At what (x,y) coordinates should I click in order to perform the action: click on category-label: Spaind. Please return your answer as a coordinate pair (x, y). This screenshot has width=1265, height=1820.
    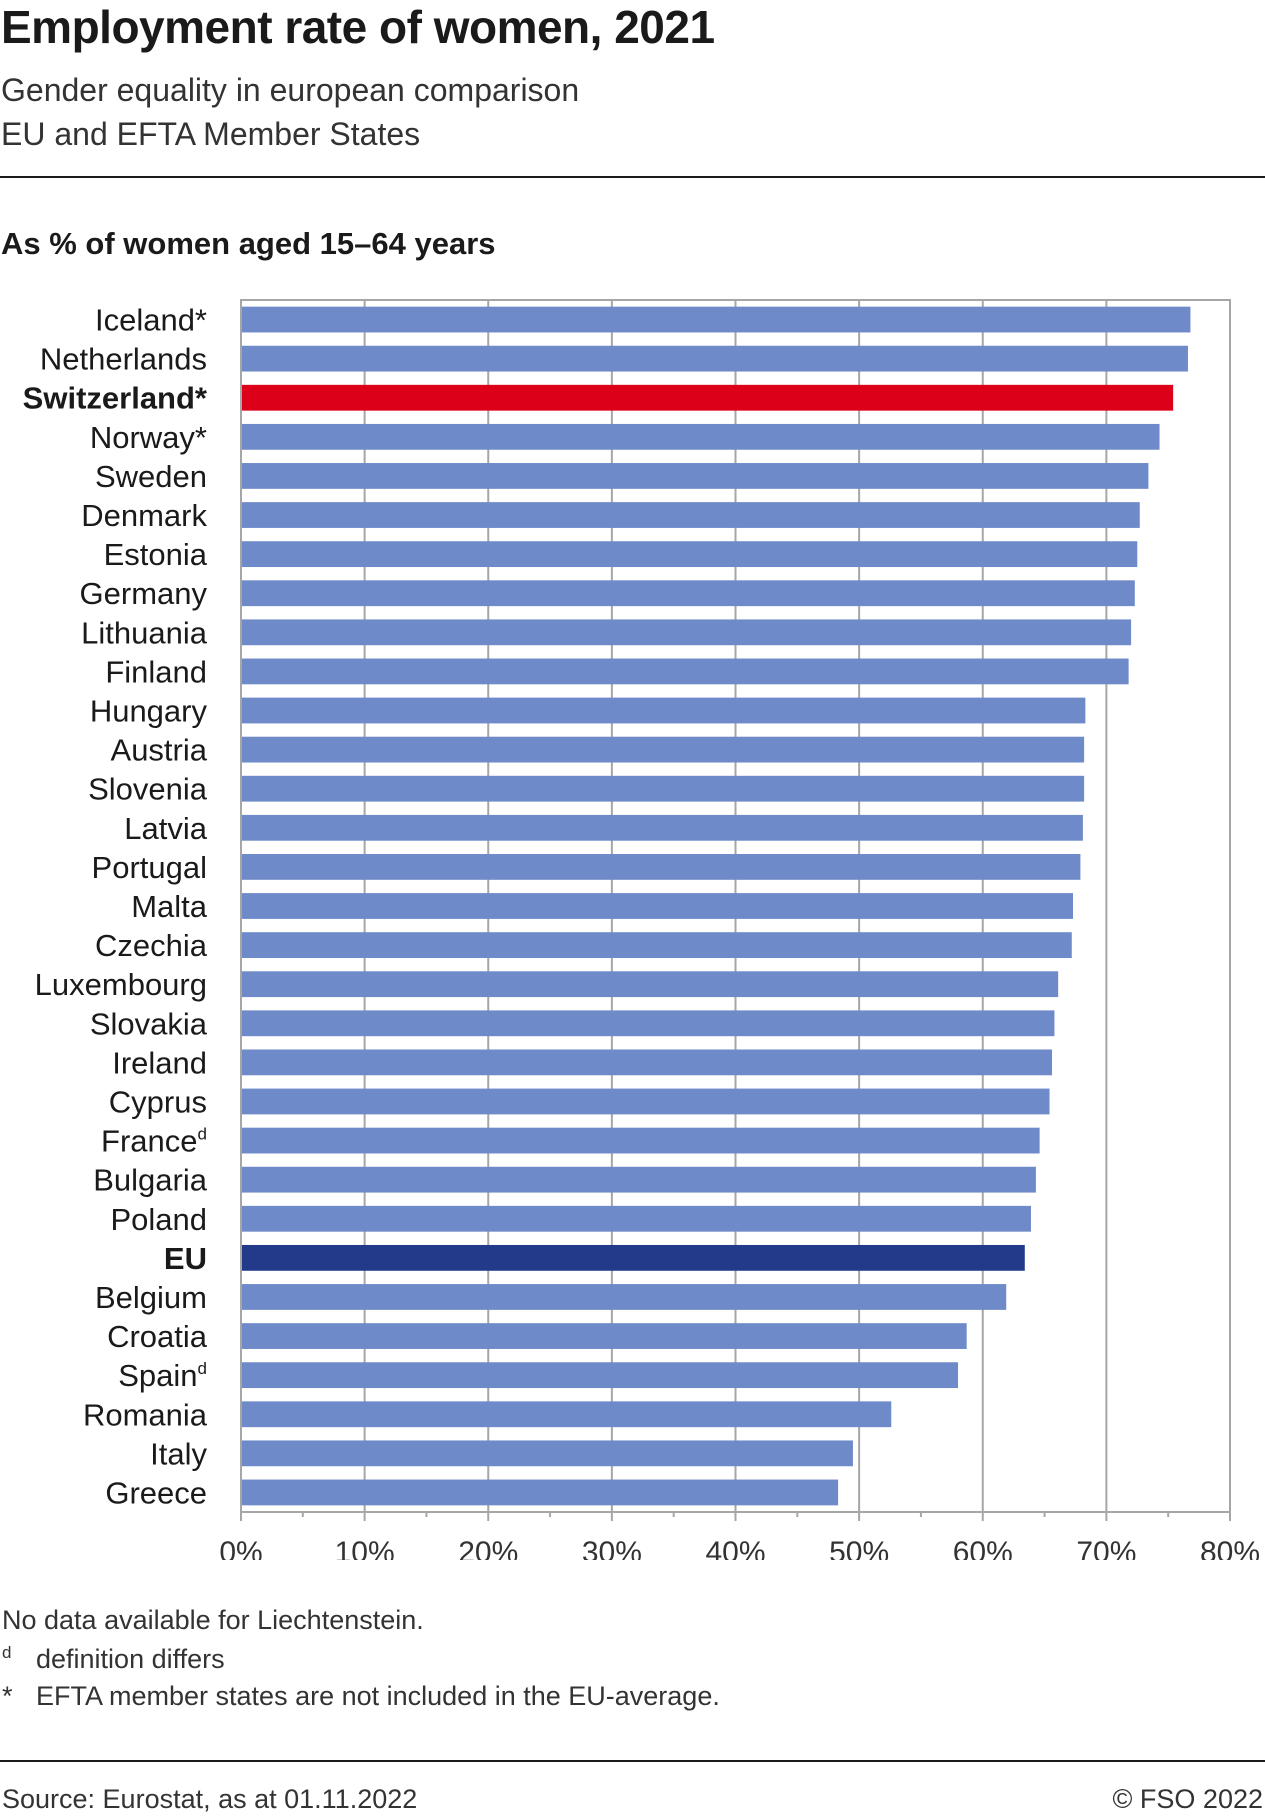
    Looking at the image, I should click on (162, 1375).